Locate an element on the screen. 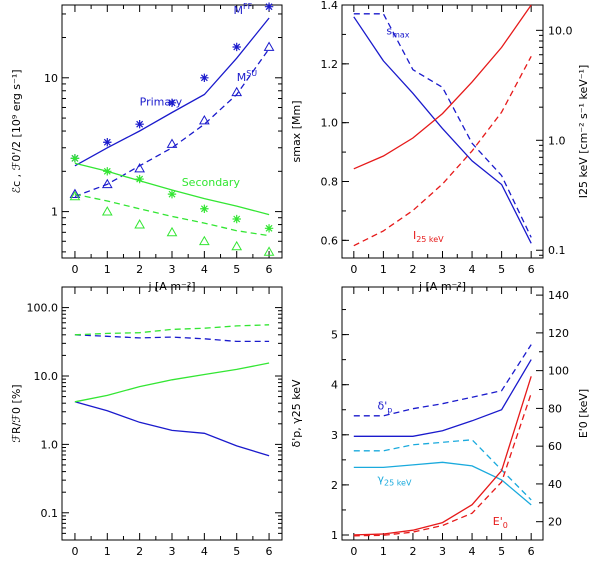 The width and height of the screenshot is (600, 562). y2-tick-label: 100 is located at coordinates (558, 371).